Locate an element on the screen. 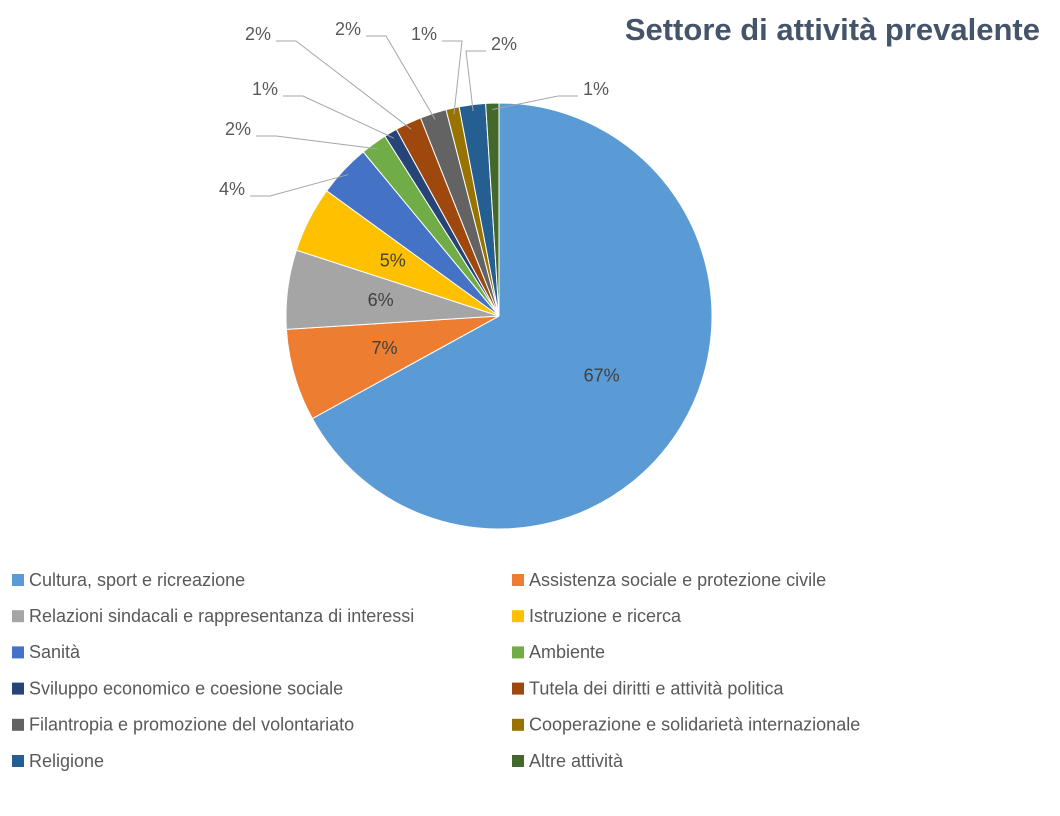 This screenshot has height=816, width=1060. legend-label: Tutela dei diritti e attività politica is located at coordinates (656, 688).